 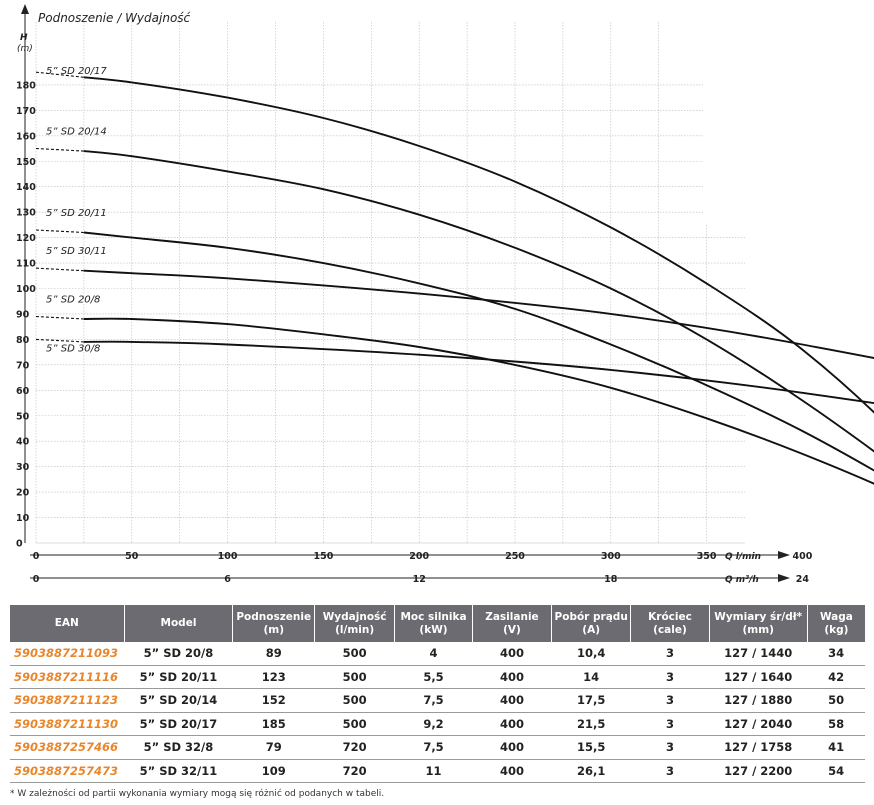 What do you see at coordinates (26, 111) in the screenshot?
I see `y-tick-label: 170` at bounding box center [26, 111].